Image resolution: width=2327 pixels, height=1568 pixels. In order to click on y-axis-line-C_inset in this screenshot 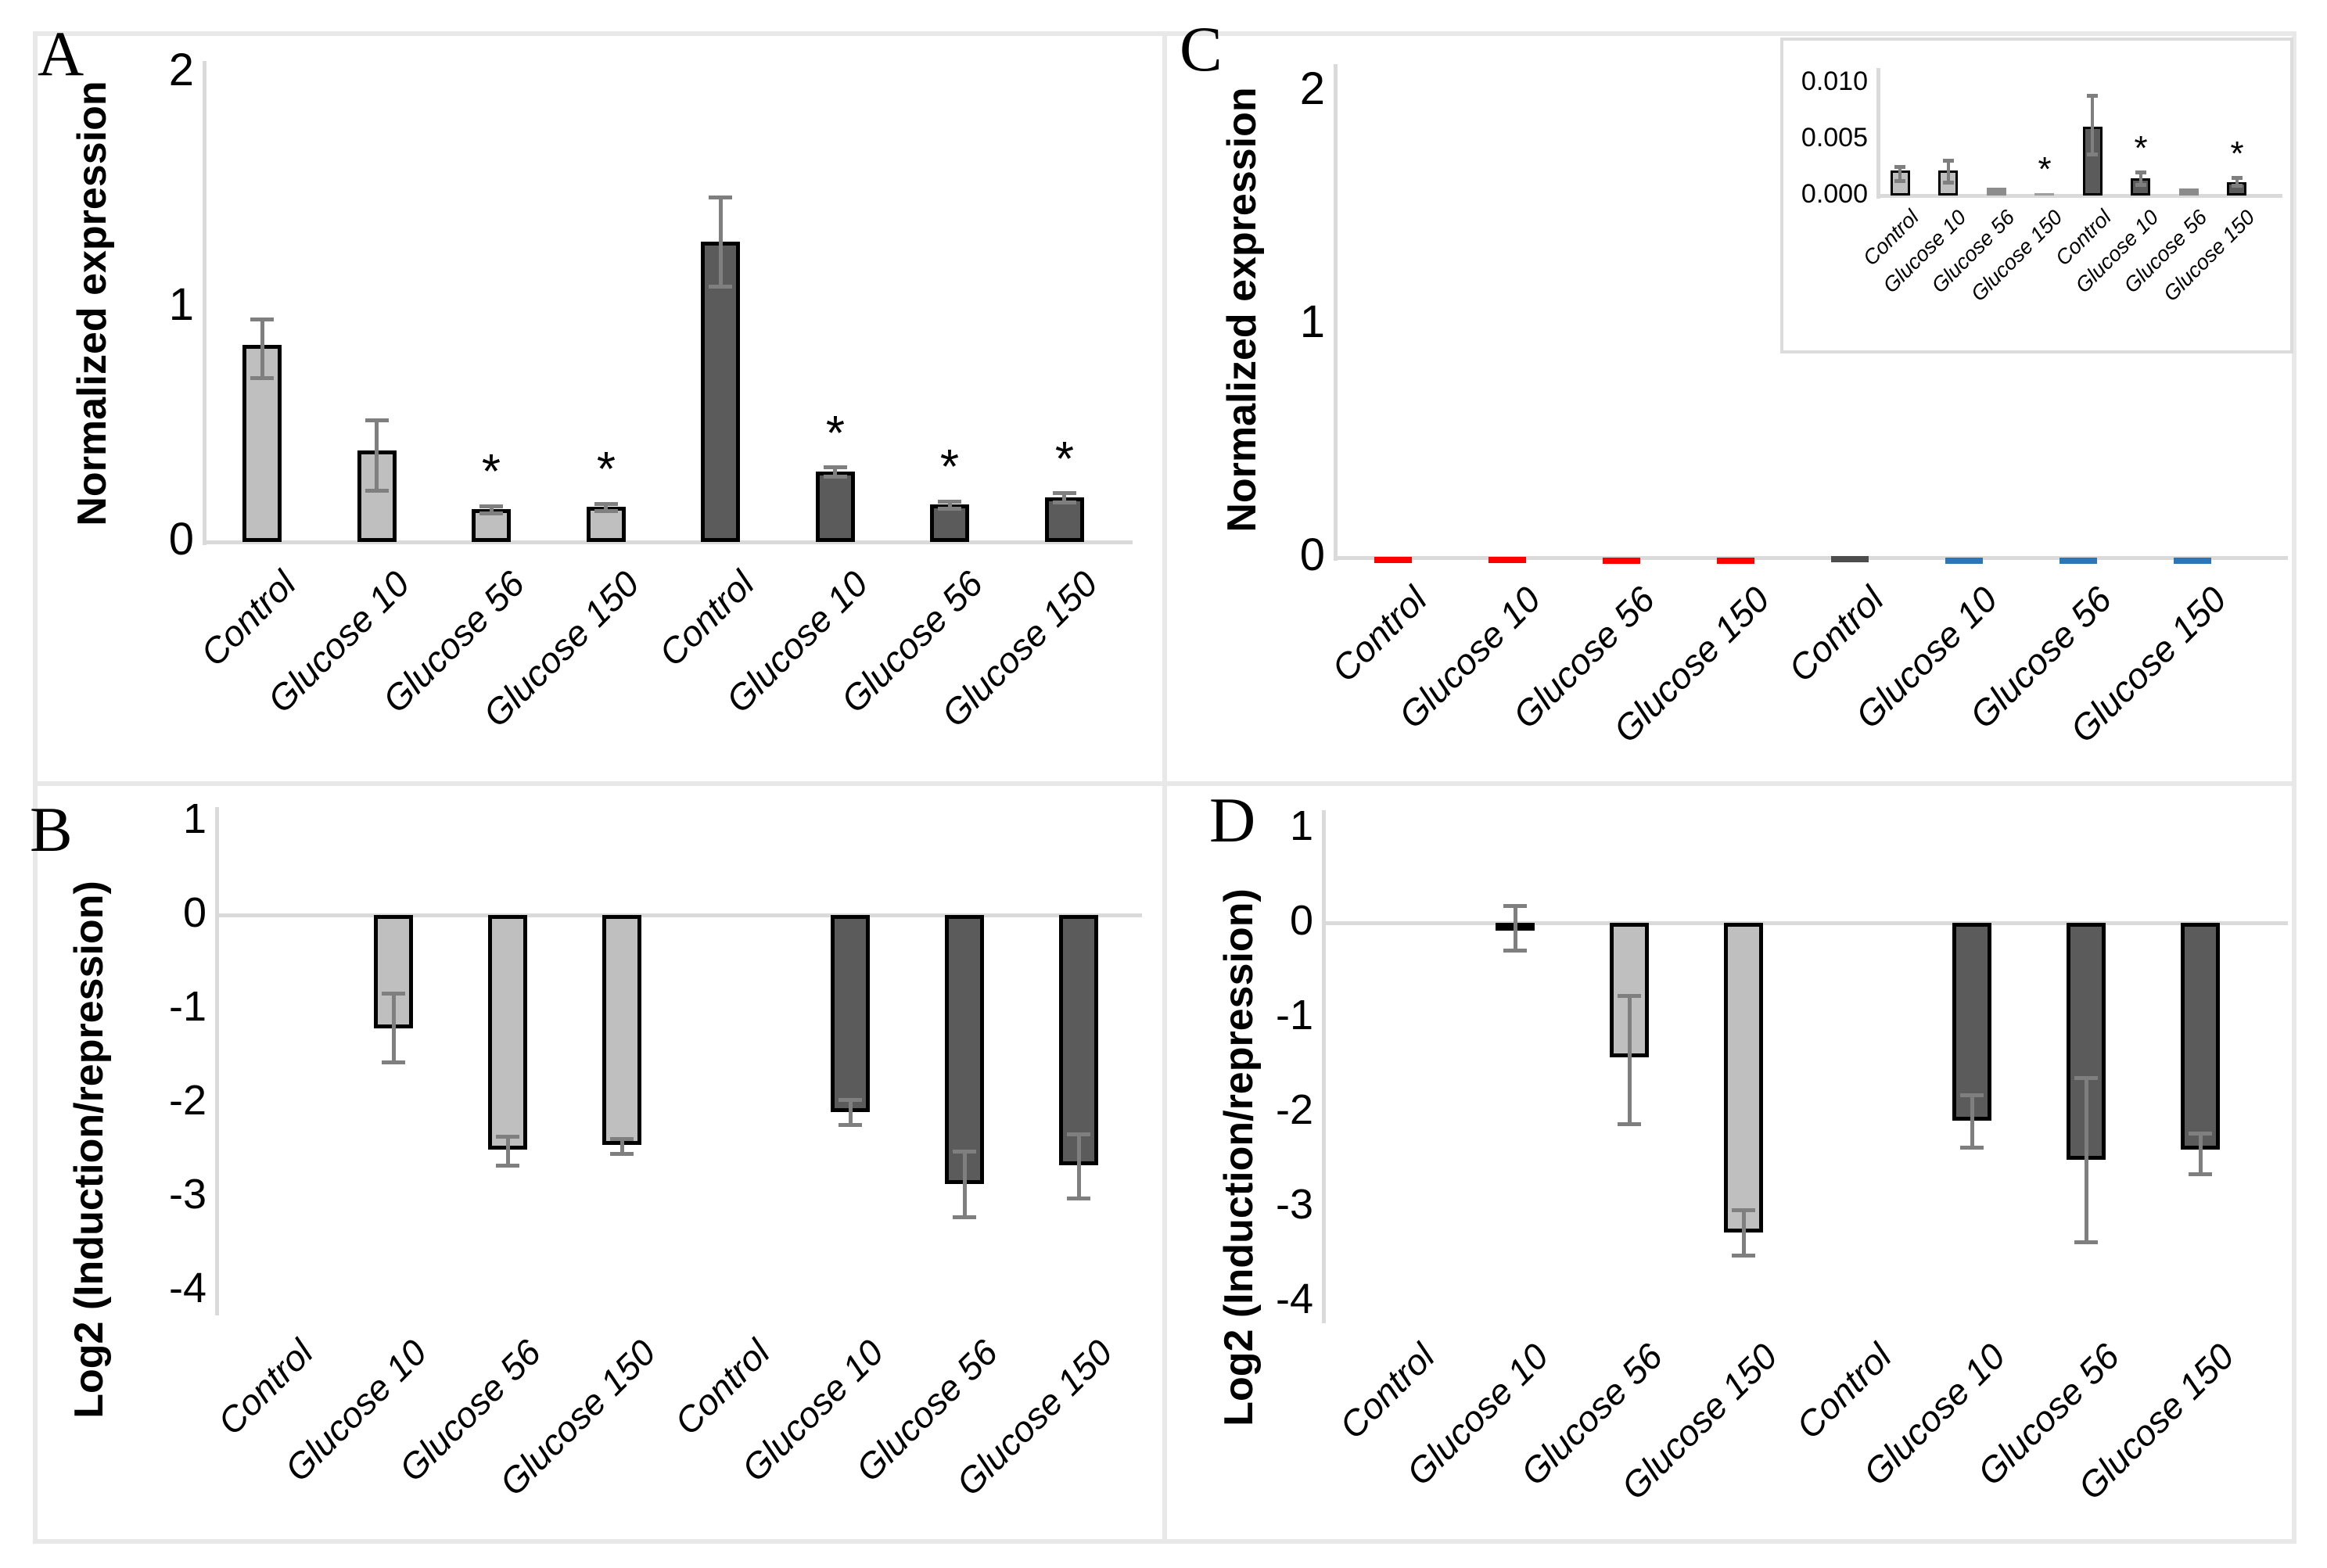, I will do `click(1878, 133)`.